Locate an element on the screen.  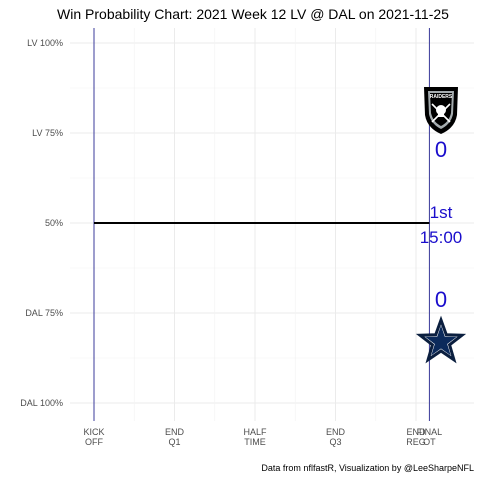
away-score: 0 is located at coordinates (441, 149).